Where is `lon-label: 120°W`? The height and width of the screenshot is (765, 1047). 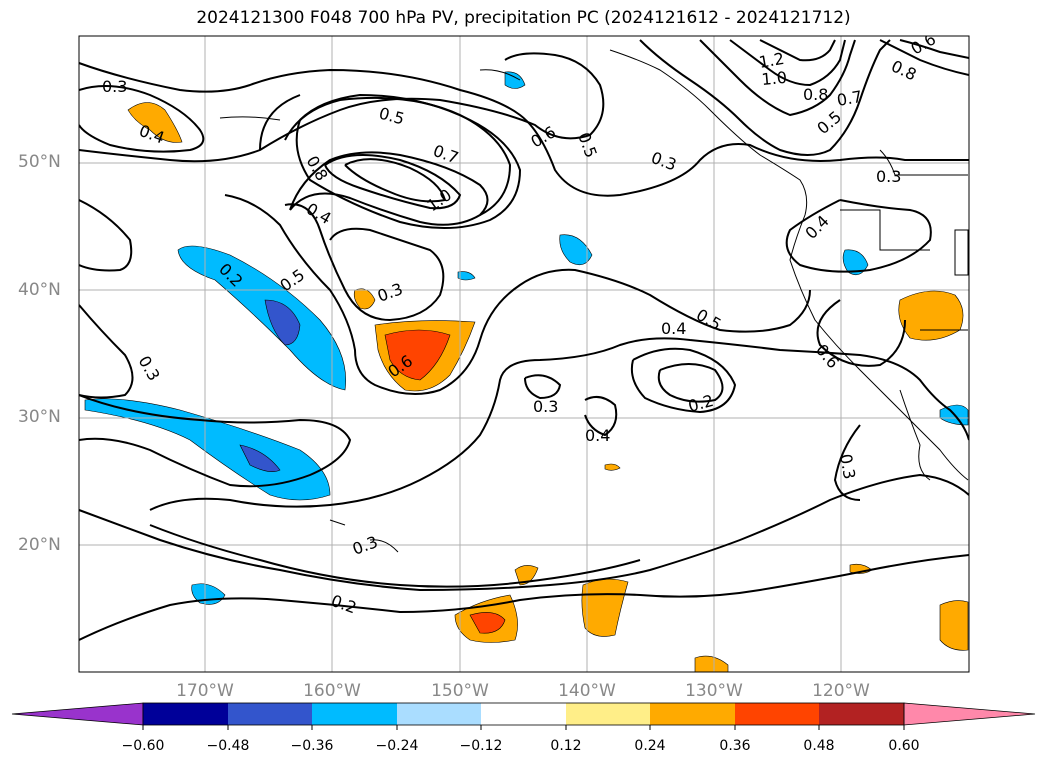 lon-label: 120°W is located at coordinates (841, 691).